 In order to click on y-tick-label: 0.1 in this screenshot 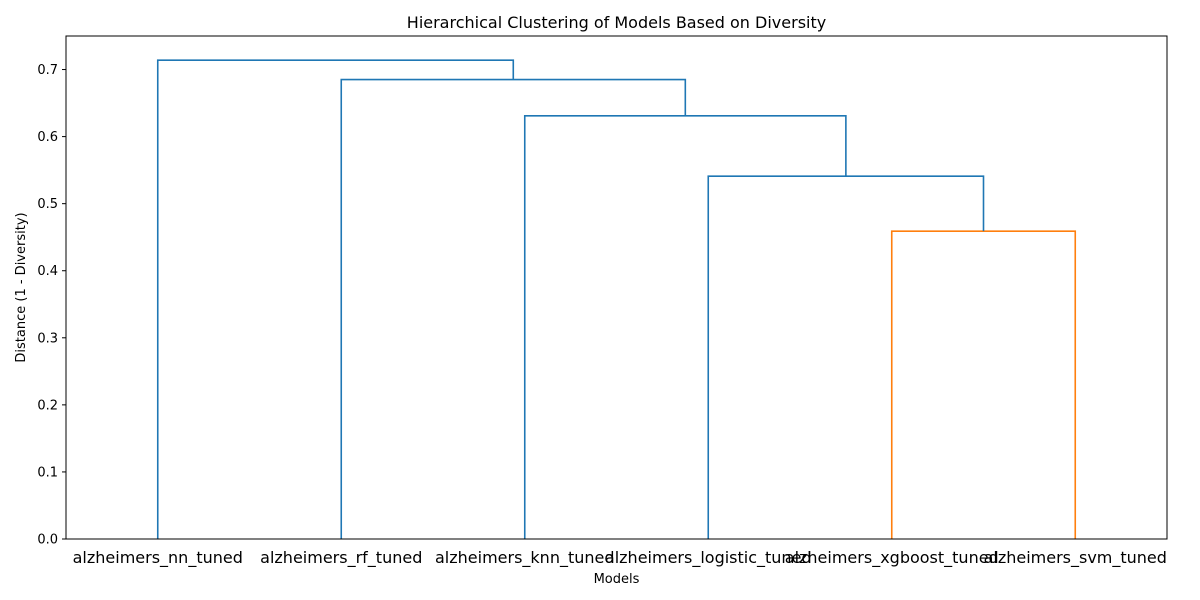, I will do `click(47, 472)`.